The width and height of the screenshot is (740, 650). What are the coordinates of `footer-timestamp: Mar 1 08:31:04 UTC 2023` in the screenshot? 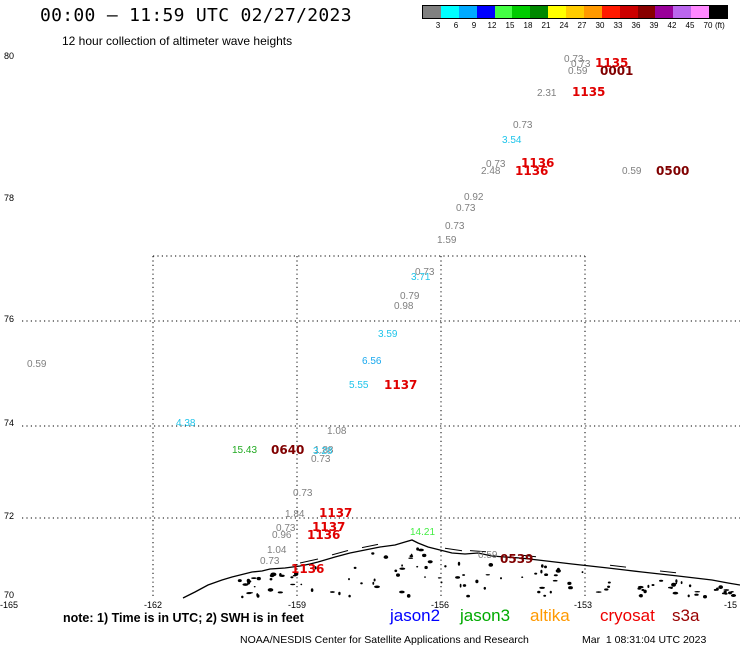 It's located at (644, 640).